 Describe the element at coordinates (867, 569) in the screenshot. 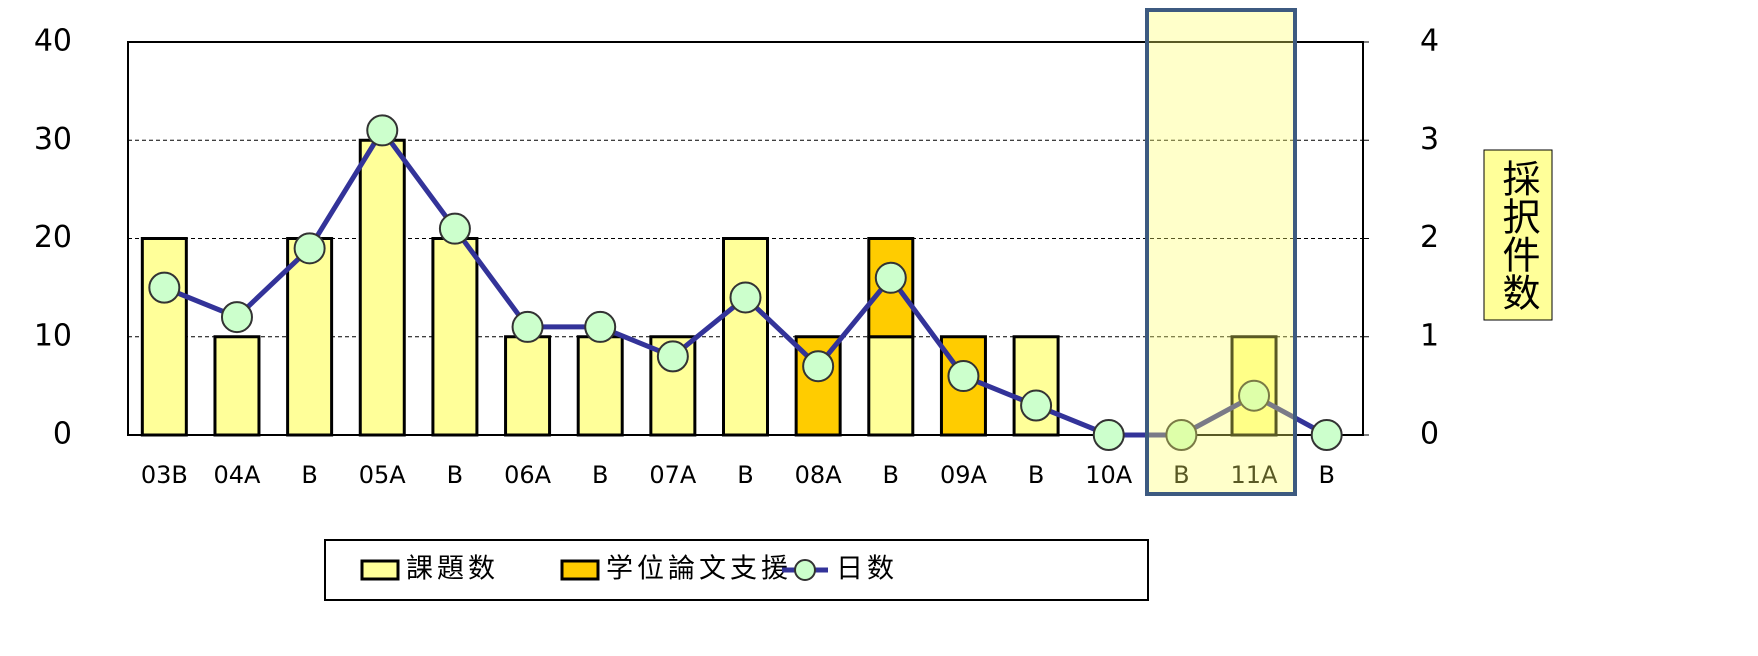

I see `legend-label: 日数` at that location.